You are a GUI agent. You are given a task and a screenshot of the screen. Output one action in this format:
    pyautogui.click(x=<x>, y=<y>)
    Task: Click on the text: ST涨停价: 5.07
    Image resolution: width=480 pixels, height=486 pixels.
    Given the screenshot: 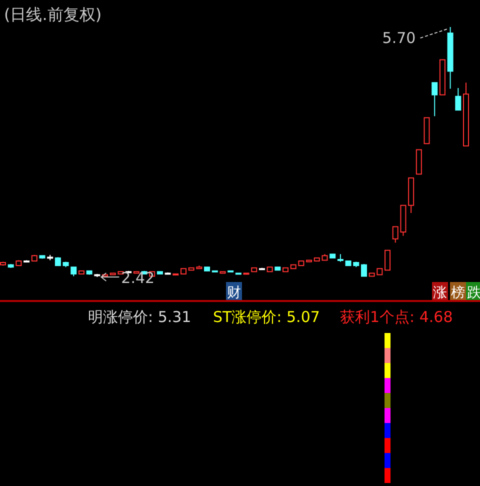 What is the action you would take?
    pyautogui.click(x=266, y=317)
    